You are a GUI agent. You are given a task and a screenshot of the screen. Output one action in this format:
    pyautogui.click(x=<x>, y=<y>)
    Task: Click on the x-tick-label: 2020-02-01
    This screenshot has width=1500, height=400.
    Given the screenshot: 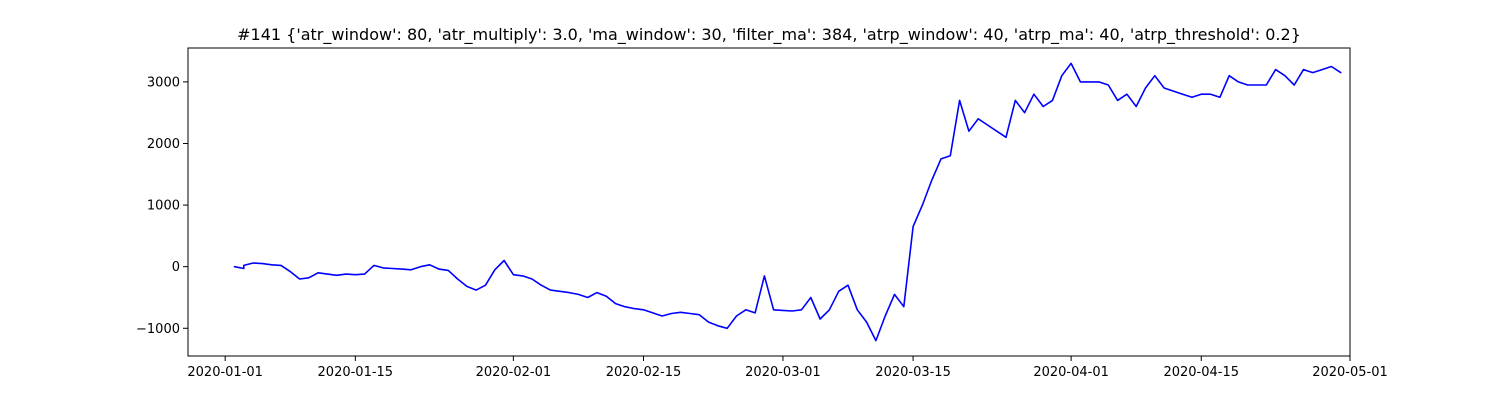 What is the action you would take?
    pyautogui.click(x=514, y=372)
    